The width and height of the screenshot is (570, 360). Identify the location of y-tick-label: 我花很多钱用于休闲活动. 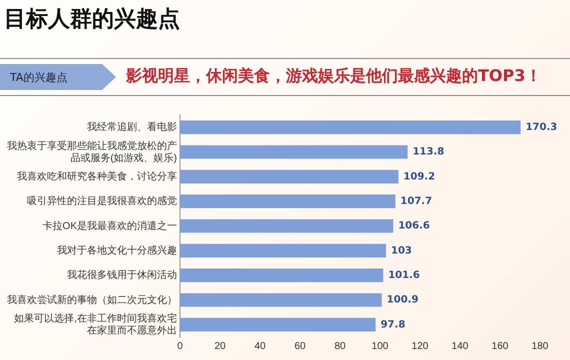
(122, 275).